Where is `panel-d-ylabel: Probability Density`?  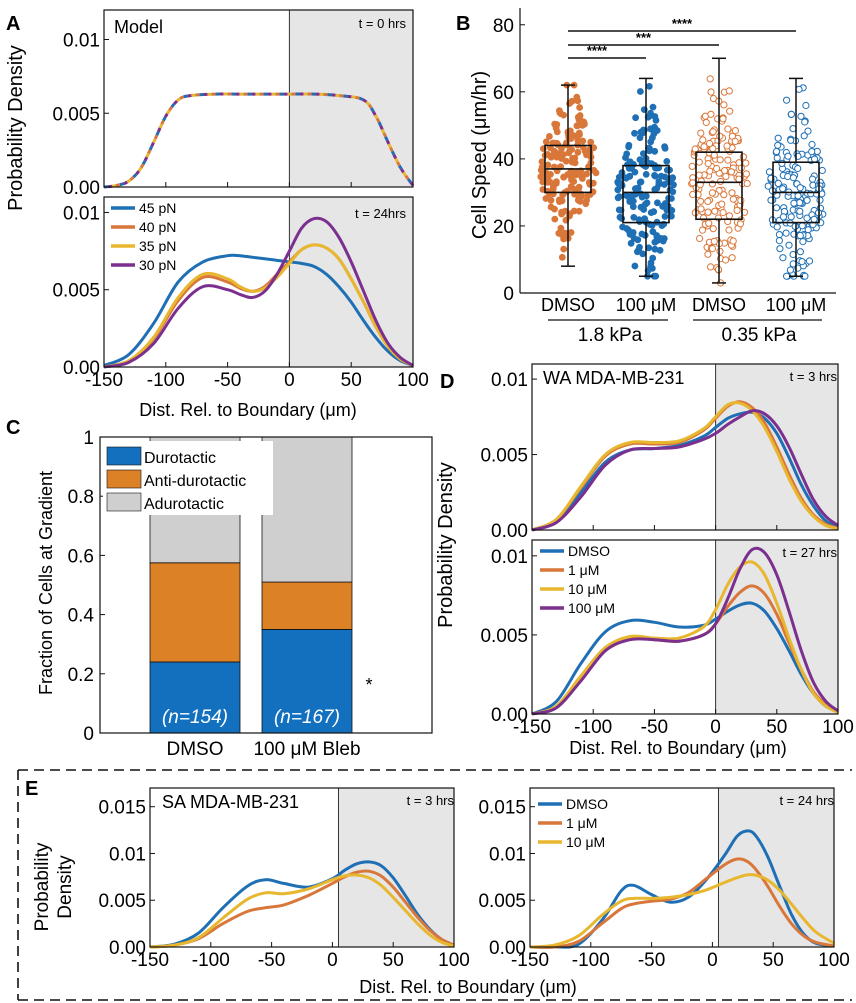
panel-d-ylabel: Probability Density is located at coordinates (446, 545).